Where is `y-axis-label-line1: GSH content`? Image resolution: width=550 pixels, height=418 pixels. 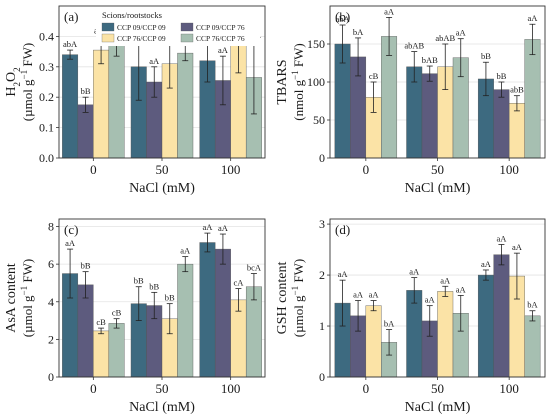
y-axis-label-line1: GSH content is located at coordinates (282, 298).